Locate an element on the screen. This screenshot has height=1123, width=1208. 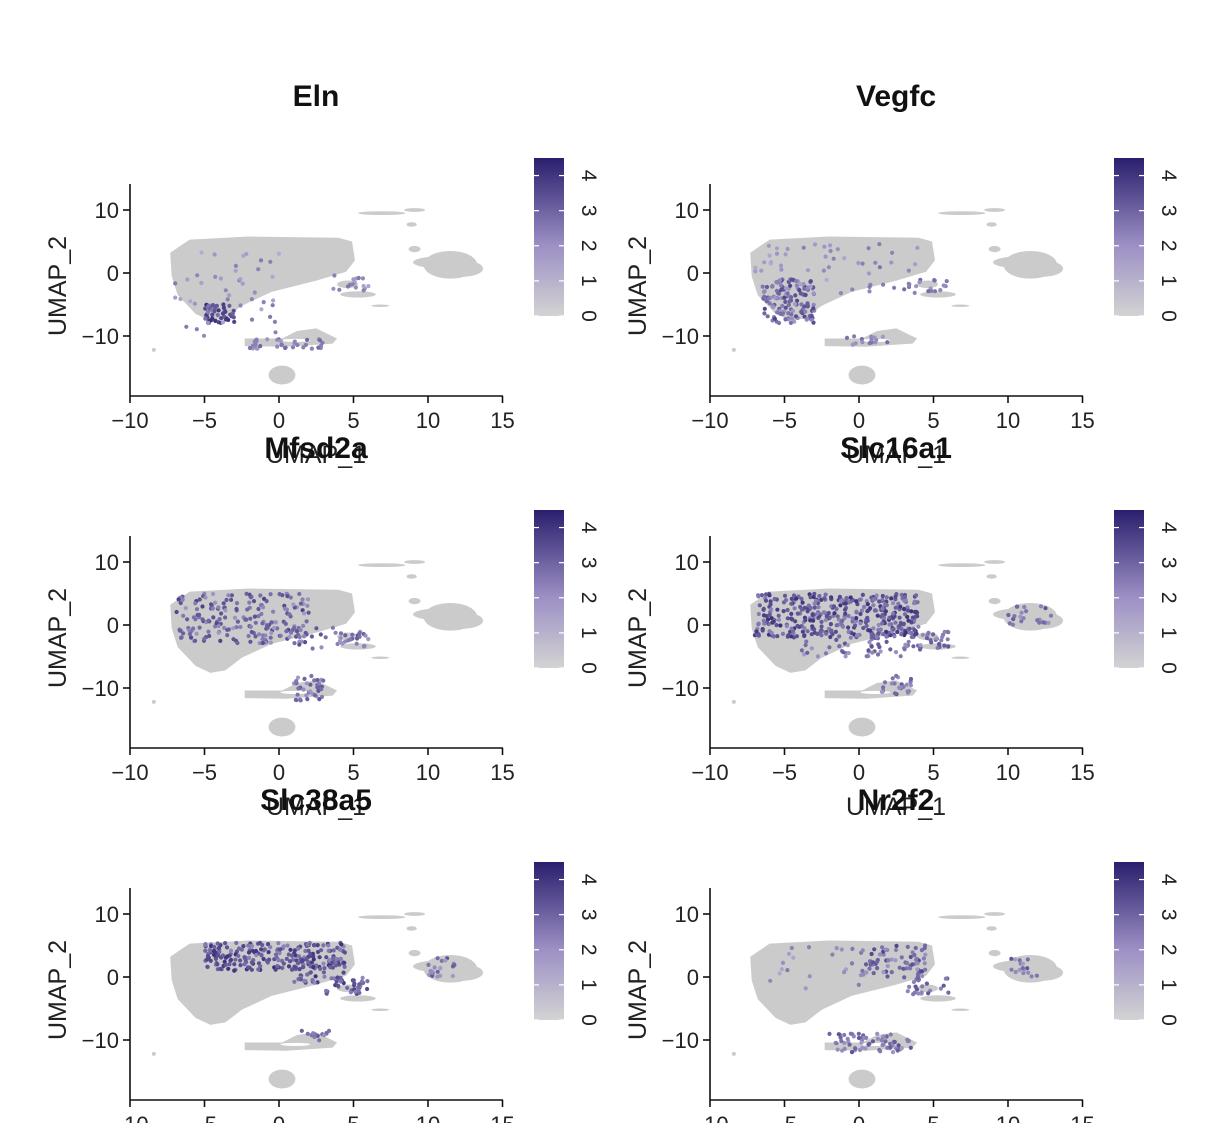
plot-title: Slc38a5 is located at coordinates (316, 800).